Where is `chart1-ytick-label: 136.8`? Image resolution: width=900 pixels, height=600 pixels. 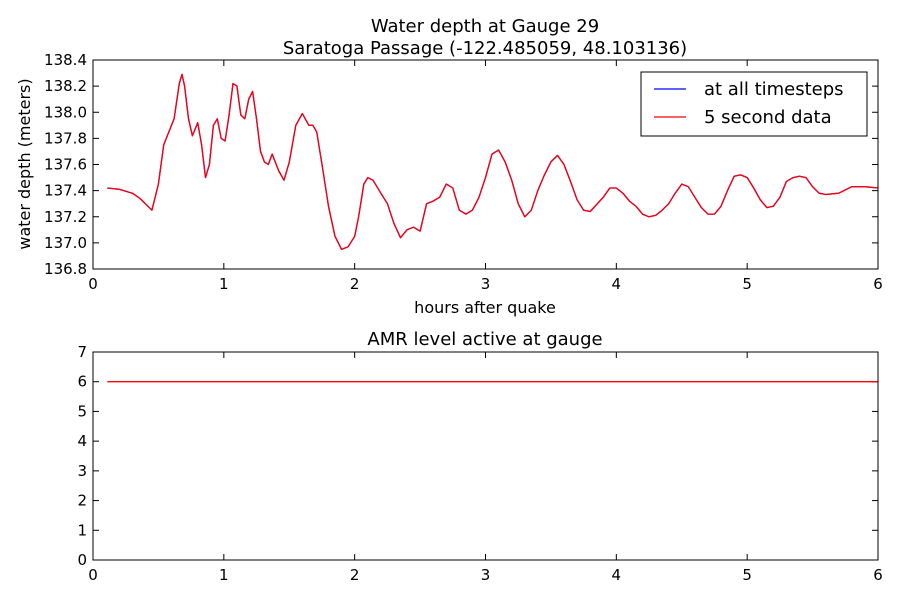 chart1-ytick-label: 136.8 is located at coordinates (65, 269).